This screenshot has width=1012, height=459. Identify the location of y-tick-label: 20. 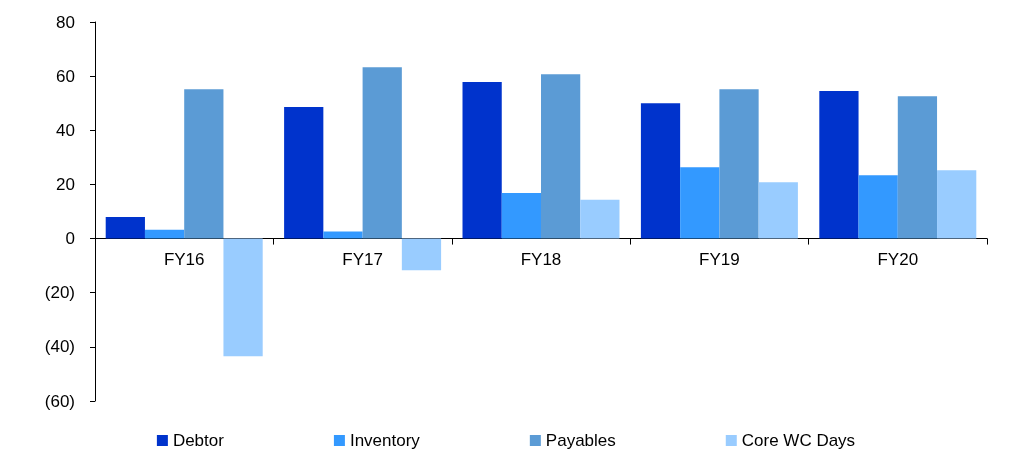
(65, 184).